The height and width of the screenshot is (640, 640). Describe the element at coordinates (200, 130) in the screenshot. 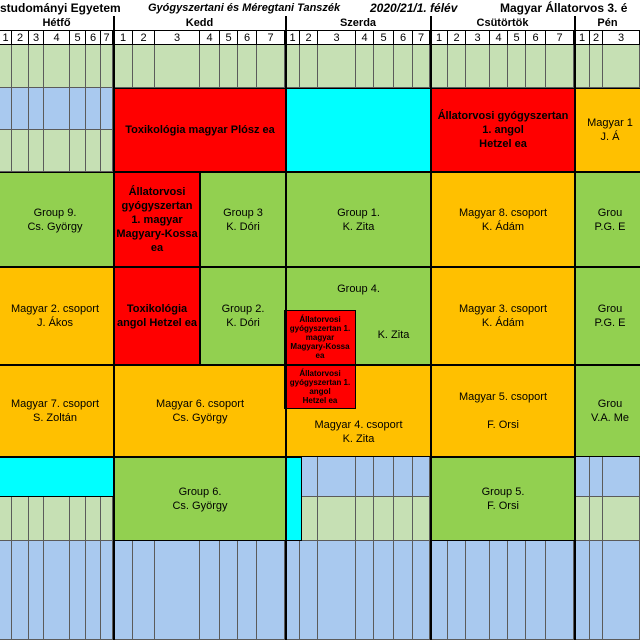

I see `kedd-toxikologia-plosz-block: Toxikológia magyar Plósz ea` at that location.